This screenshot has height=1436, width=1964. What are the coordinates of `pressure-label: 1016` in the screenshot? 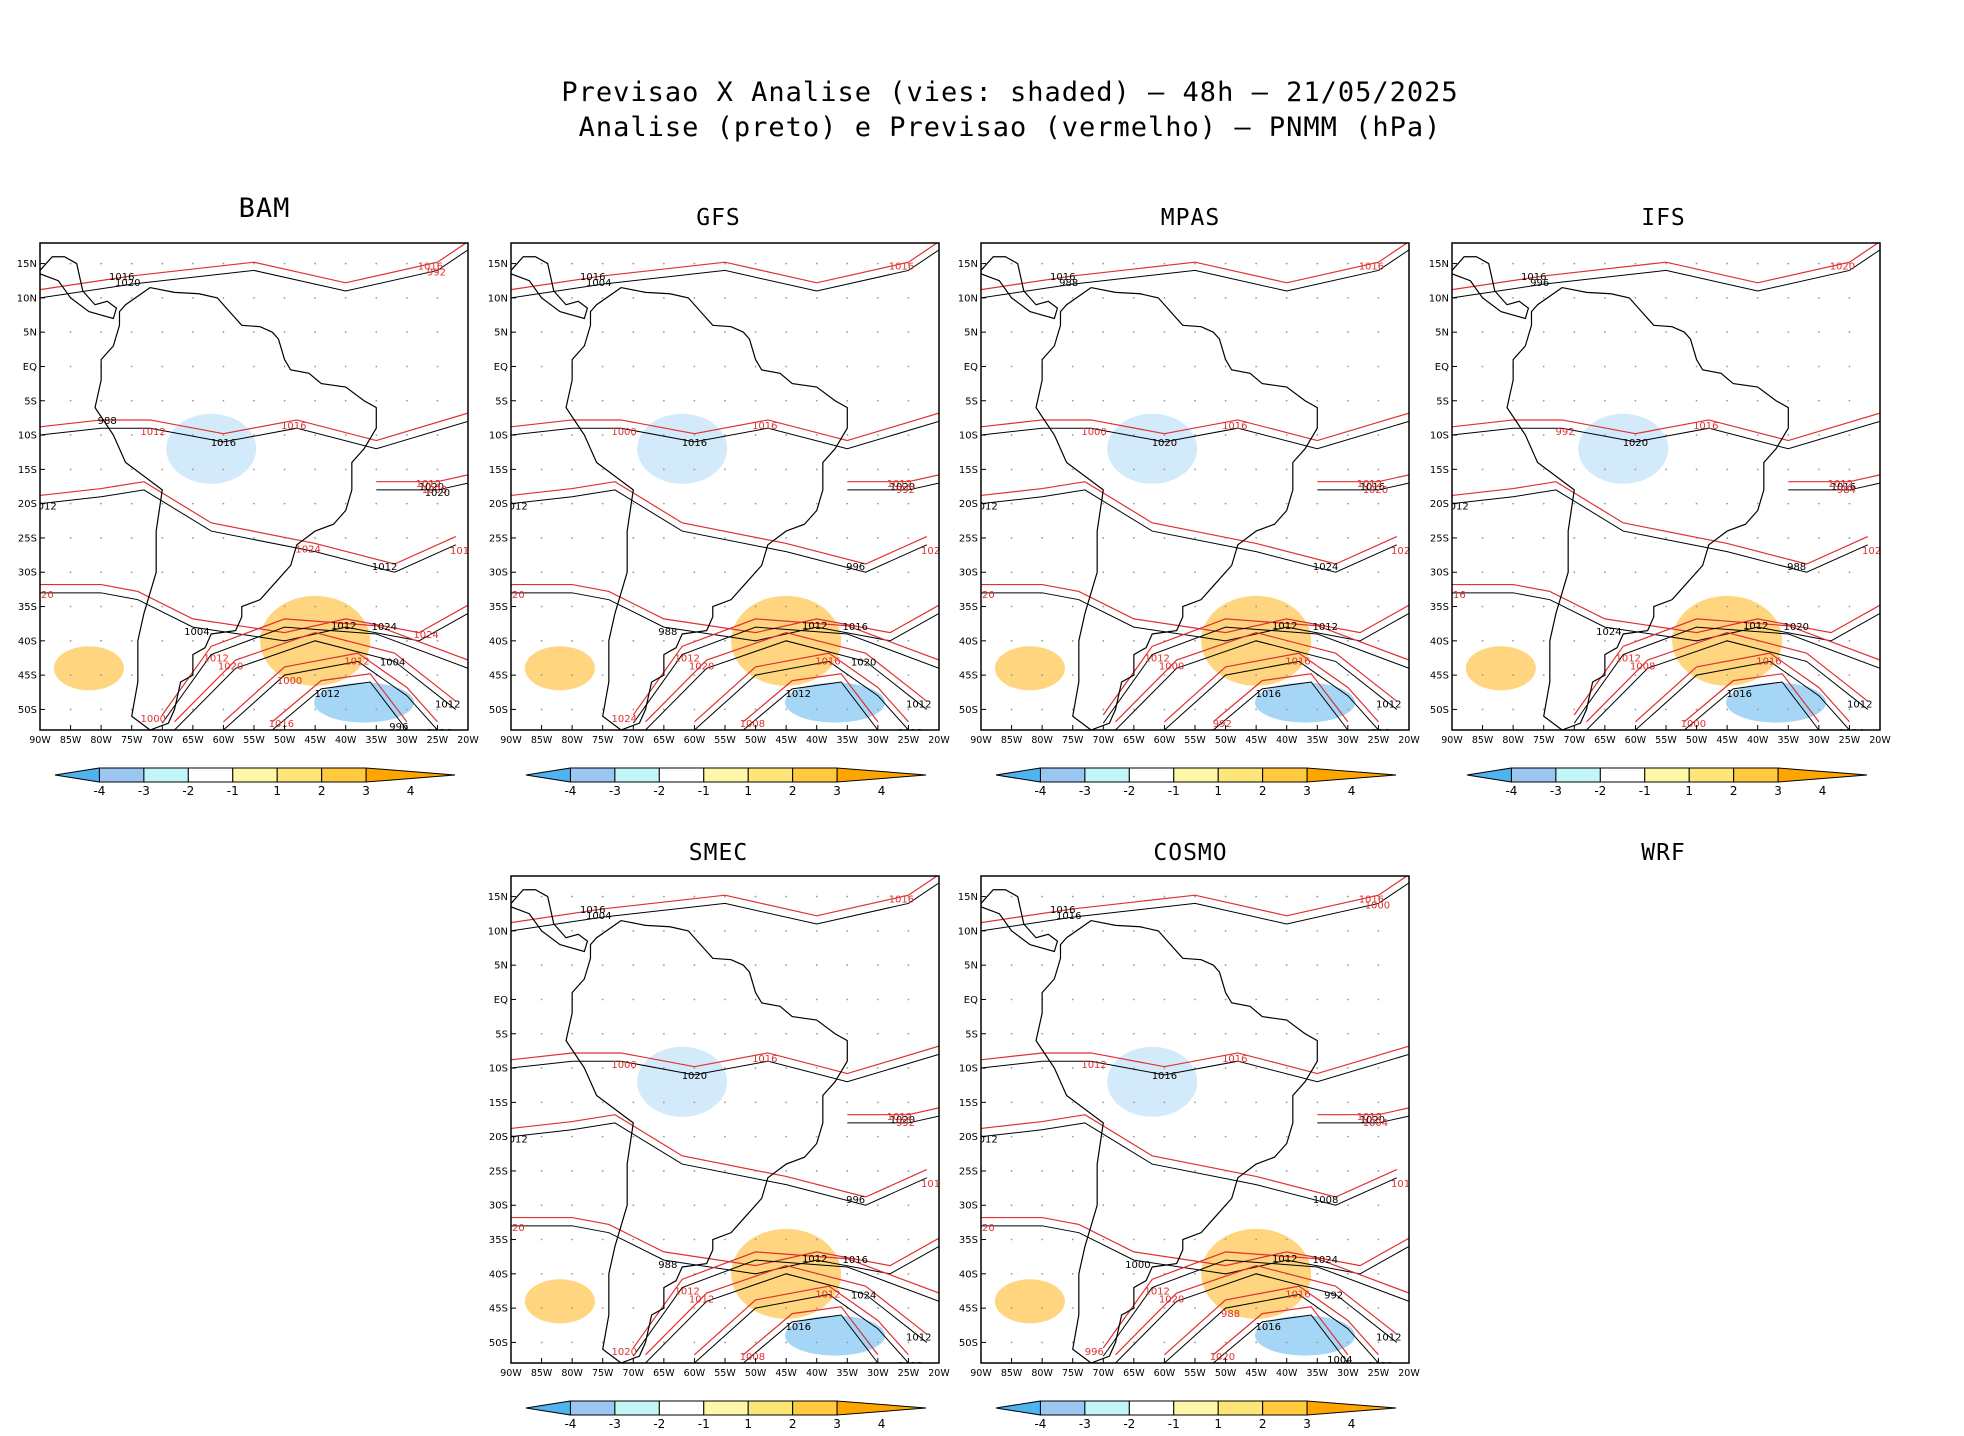 It's located at (121, 277).